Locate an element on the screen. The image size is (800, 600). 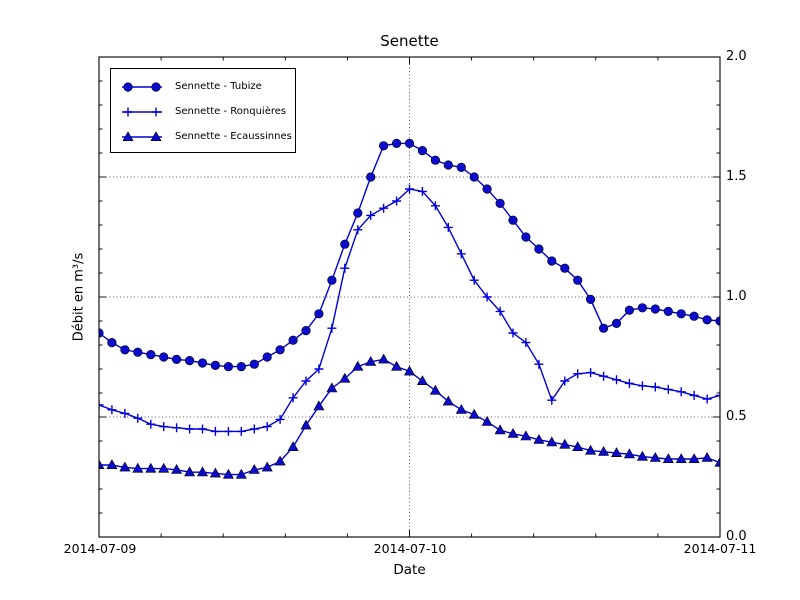
legend-label-ecaussinnes: Sennette - Ecaussinnes is located at coordinates (233, 136).